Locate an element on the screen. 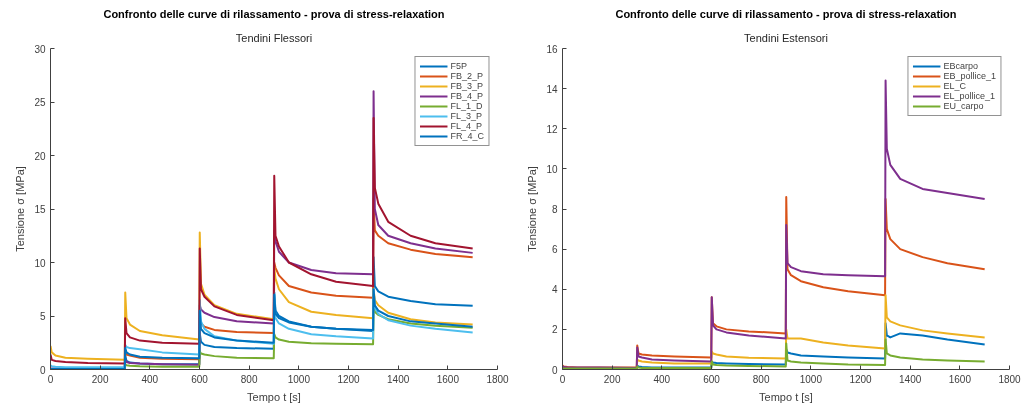  y-tick-label: 25 is located at coordinates (40, 102).